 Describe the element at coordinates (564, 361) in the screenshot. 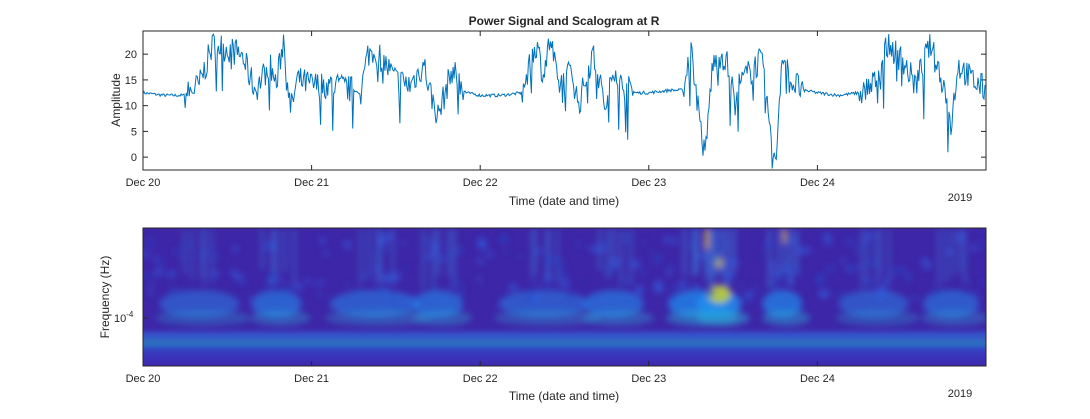

I see `scalogram-band` at that location.